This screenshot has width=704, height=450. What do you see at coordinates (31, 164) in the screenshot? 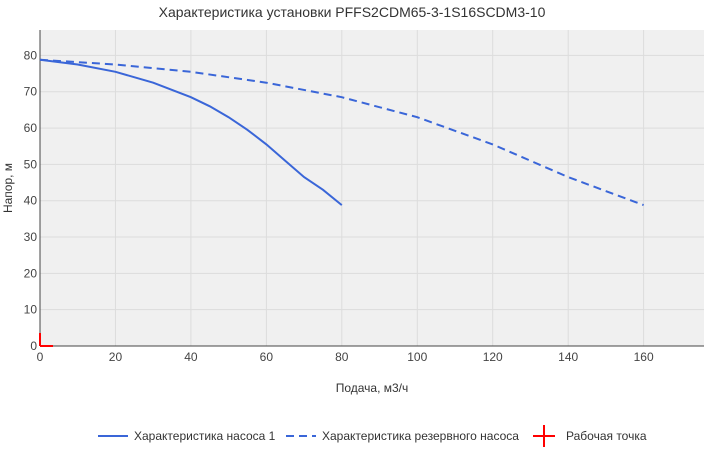
I see `y-tick-label: 50` at bounding box center [31, 164].